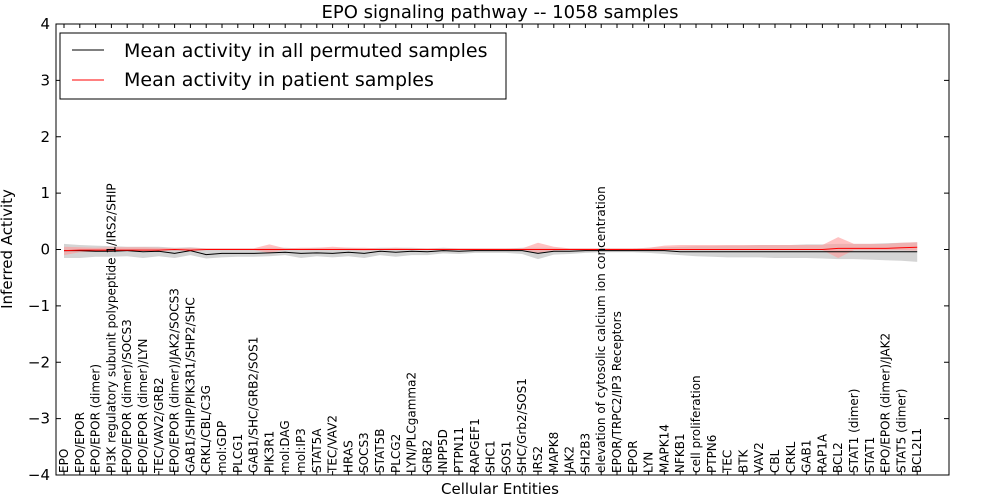  What do you see at coordinates (633, 456) in the screenshot?
I see `category-label-epor: EPOR` at bounding box center [633, 456].